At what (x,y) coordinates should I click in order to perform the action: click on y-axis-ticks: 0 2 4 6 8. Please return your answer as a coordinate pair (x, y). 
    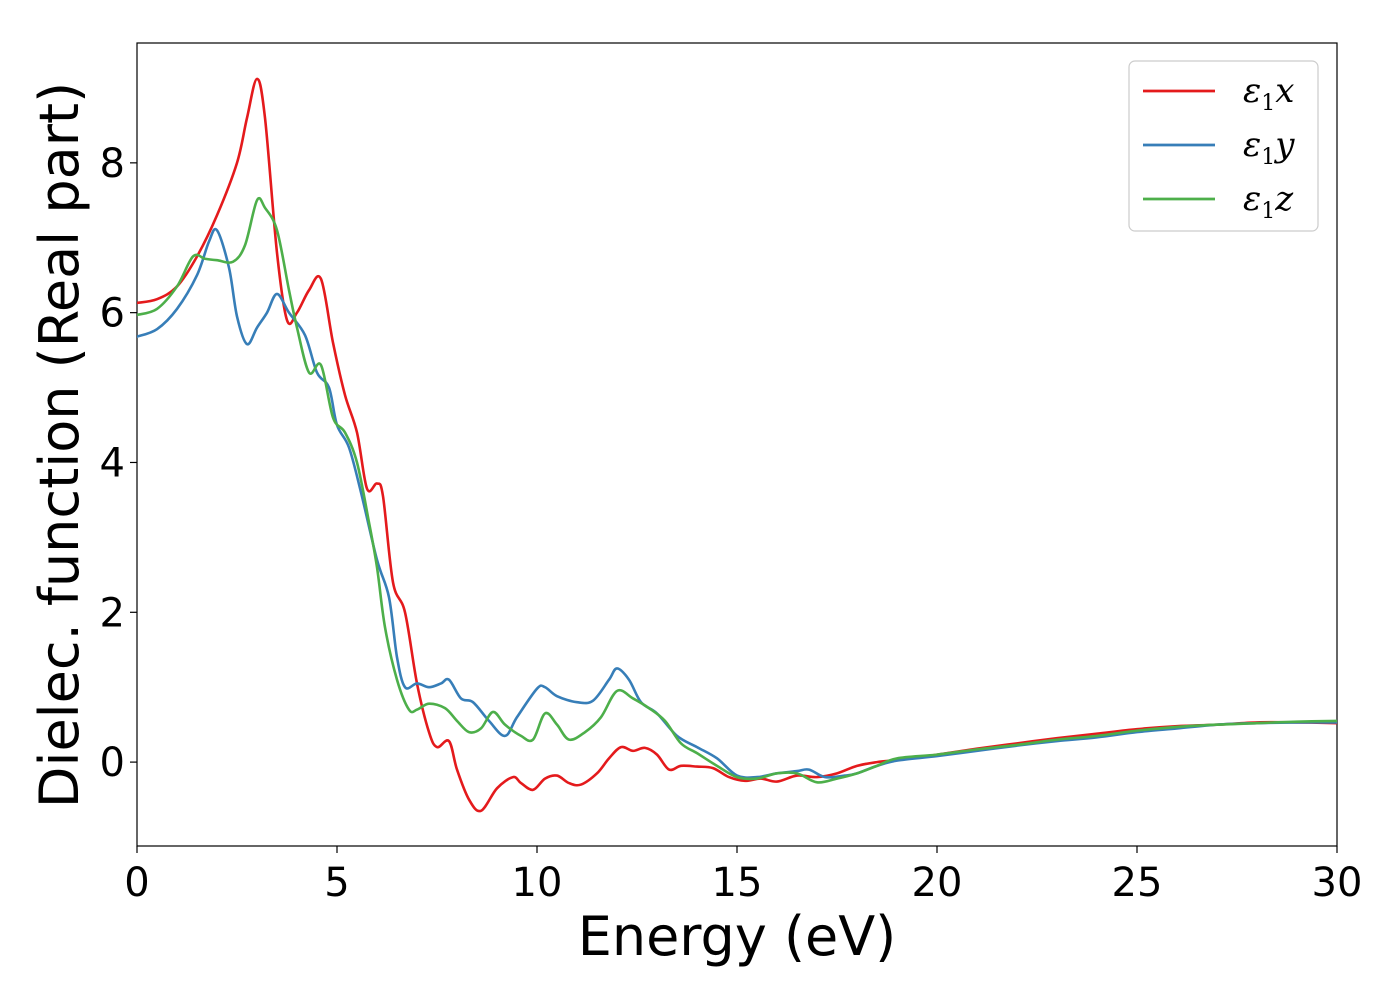
    Looking at the image, I should click on (118, 463).